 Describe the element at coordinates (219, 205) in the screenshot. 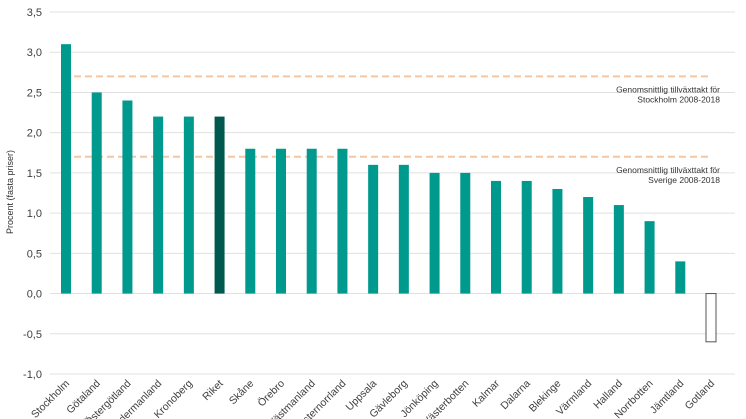

I see `bar-riket` at that location.